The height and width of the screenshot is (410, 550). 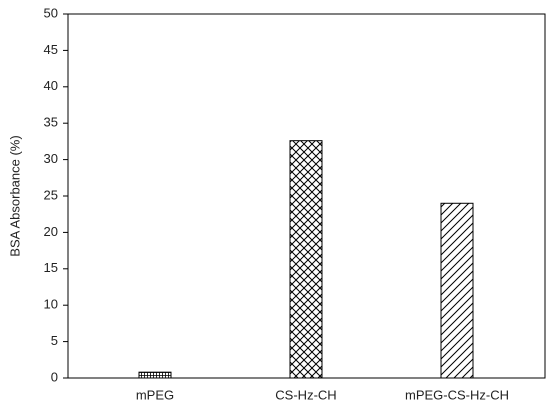 What do you see at coordinates (54, 340) in the screenshot?
I see `y-tick-label: 5` at bounding box center [54, 340].